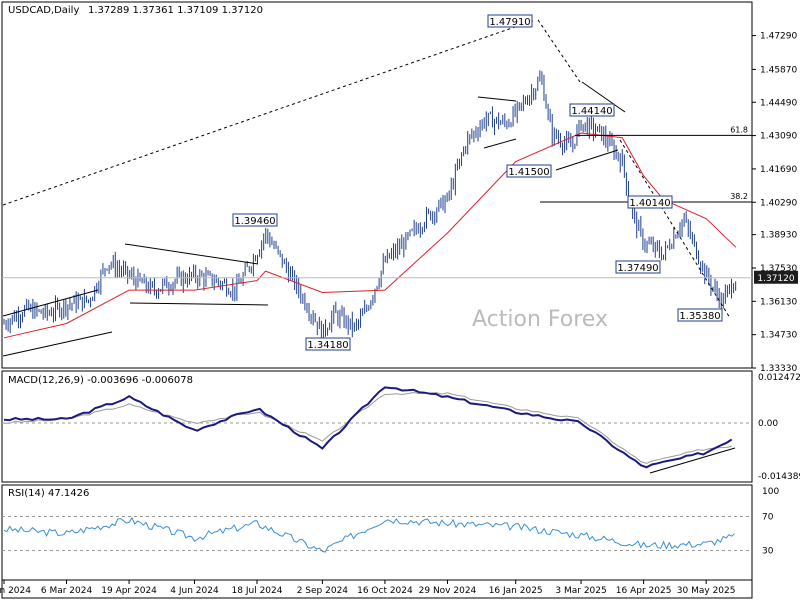 The height and width of the screenshot is (600, 800). Describe the element at coordinates (175, 10) in the screenshot. I see `ohlc-readout: 1.37289 1.37361 1.37109 1.37120` at that location.